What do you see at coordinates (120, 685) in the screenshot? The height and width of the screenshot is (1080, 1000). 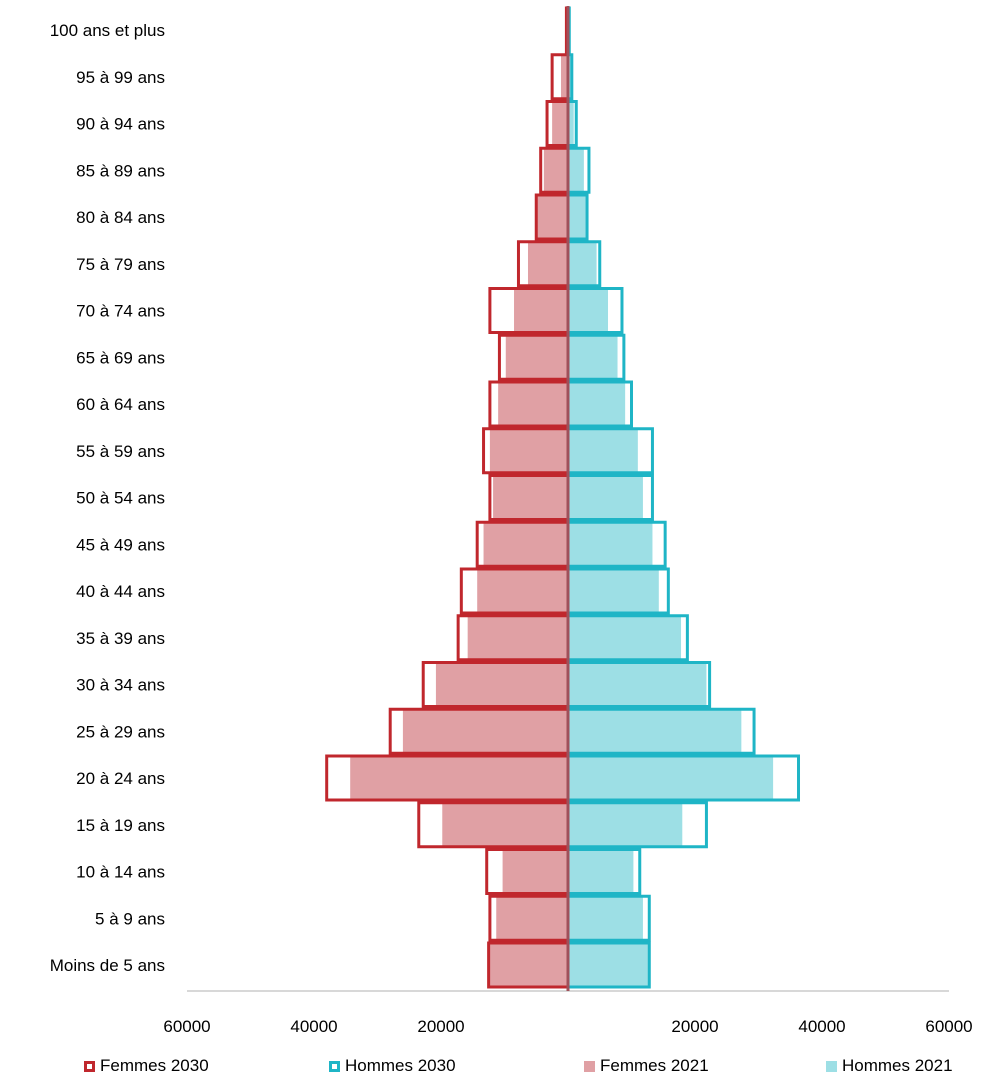 I see `category-label: 30 à 34 ans` at bounding box center [120, 685].